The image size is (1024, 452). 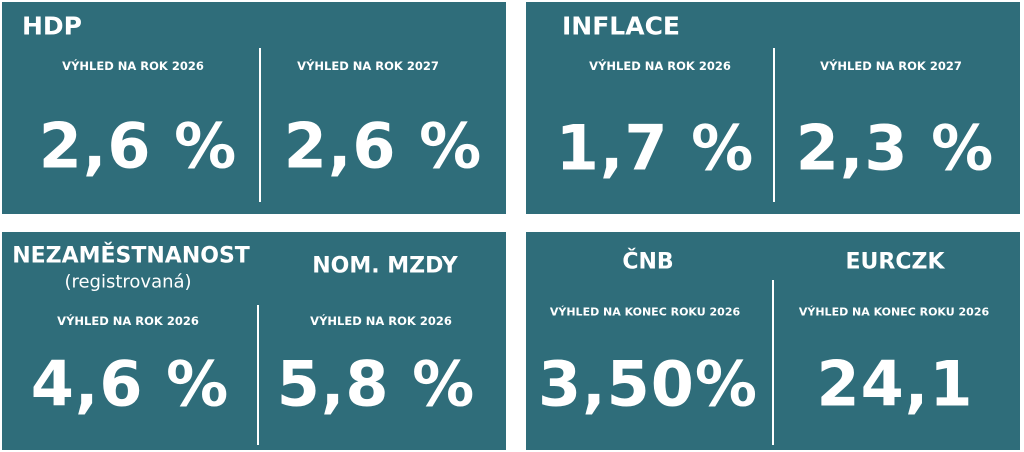 What do you see at coordinates (128, 282) in the screenshot?
I see `subheading: (registrovaná)` at bounding box center [128, 282].